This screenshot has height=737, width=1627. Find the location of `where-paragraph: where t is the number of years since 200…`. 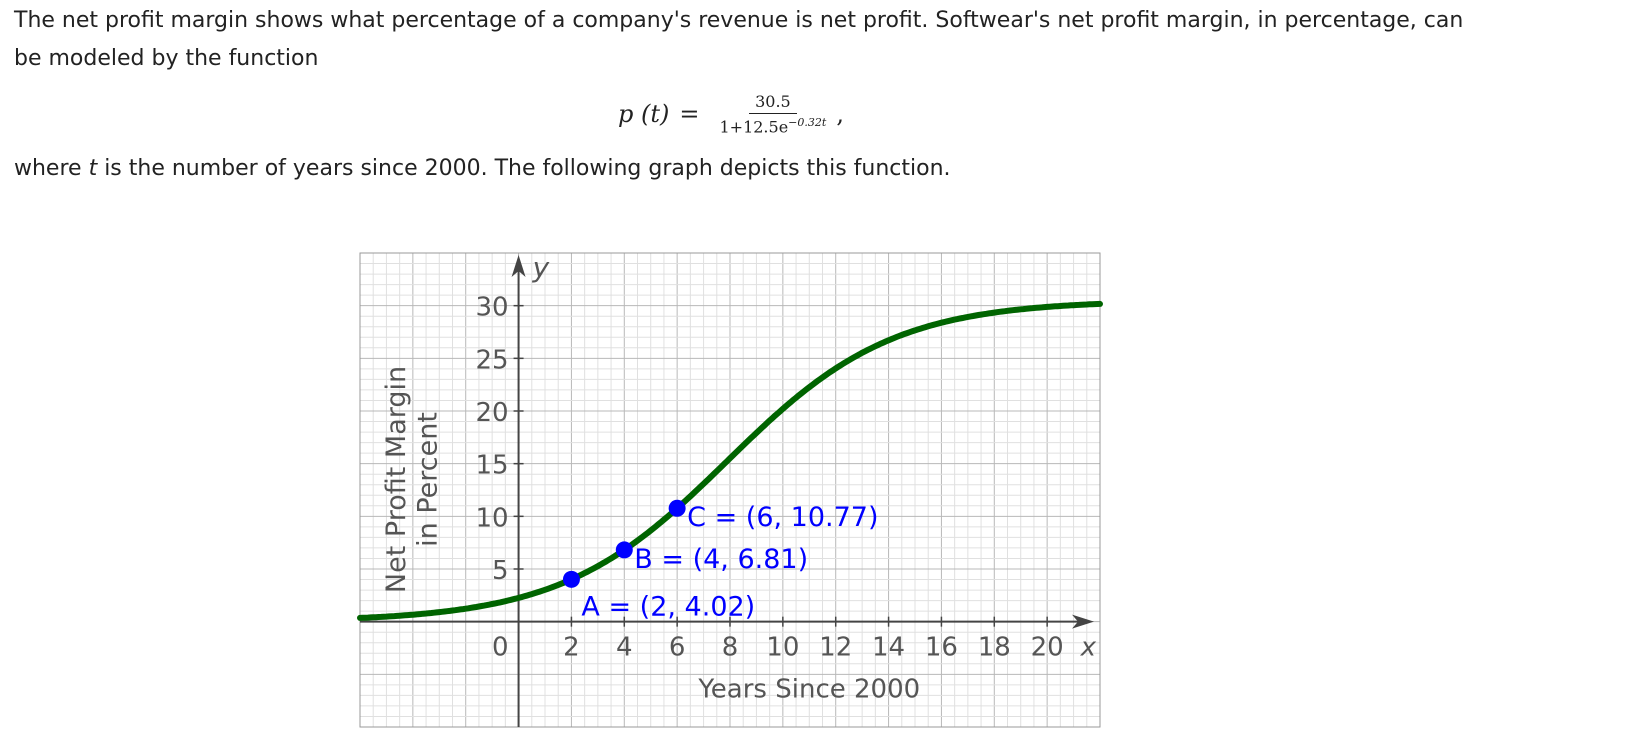

where-paragraph: where t is the number of years since 200… is located at coordinates (482, 169).